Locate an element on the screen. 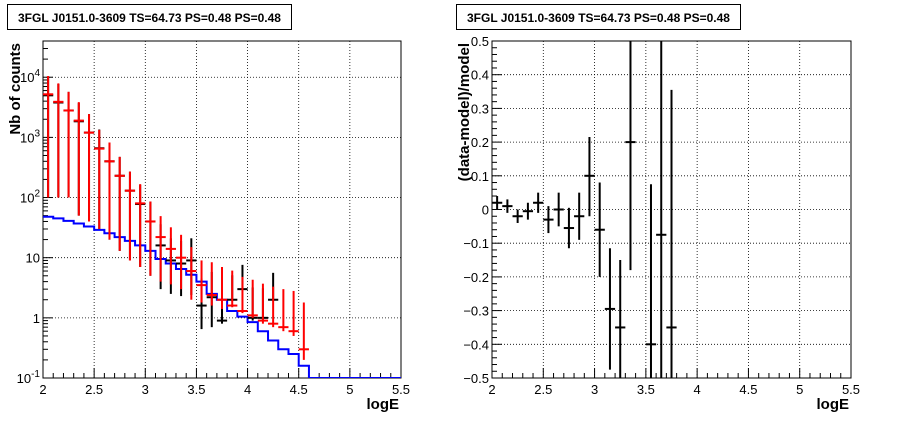 Image resolution: width=898 pixels, height=421 pixels. right-y-tick-label: 0.4 is located at coordinates (480, 75).